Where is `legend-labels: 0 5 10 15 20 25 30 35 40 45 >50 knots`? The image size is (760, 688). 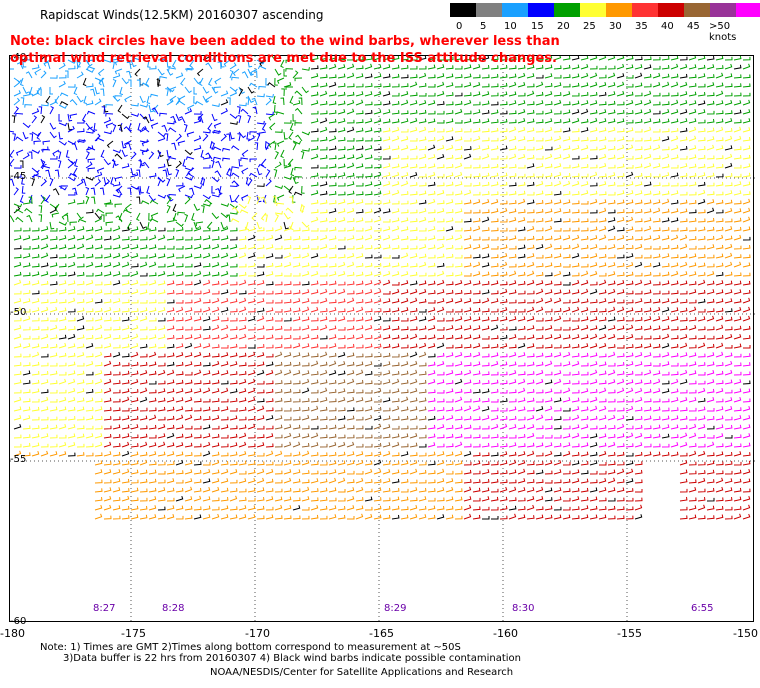 legend-labels: 0 5 10 15 20 25 30 35 40 45 >50 knots is located at coordinates (605, 32).